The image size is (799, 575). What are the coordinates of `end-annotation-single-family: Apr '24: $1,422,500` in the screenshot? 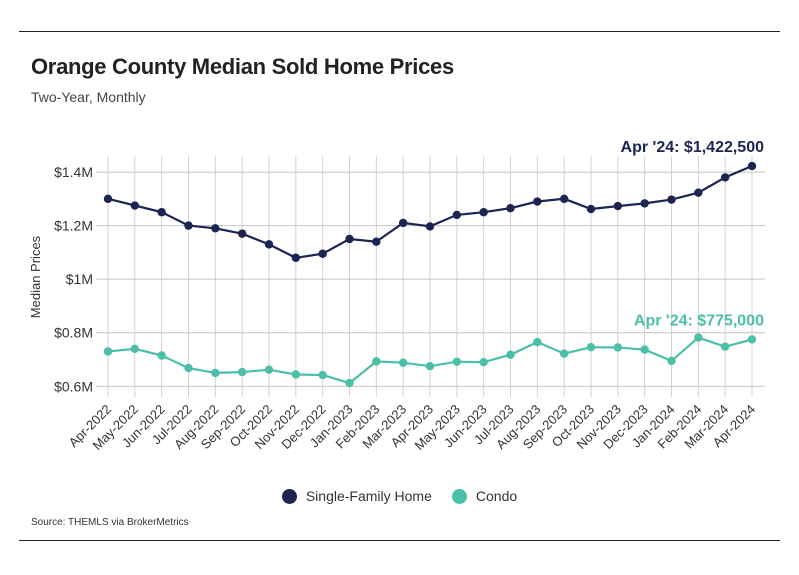 It's located at (693, 147).